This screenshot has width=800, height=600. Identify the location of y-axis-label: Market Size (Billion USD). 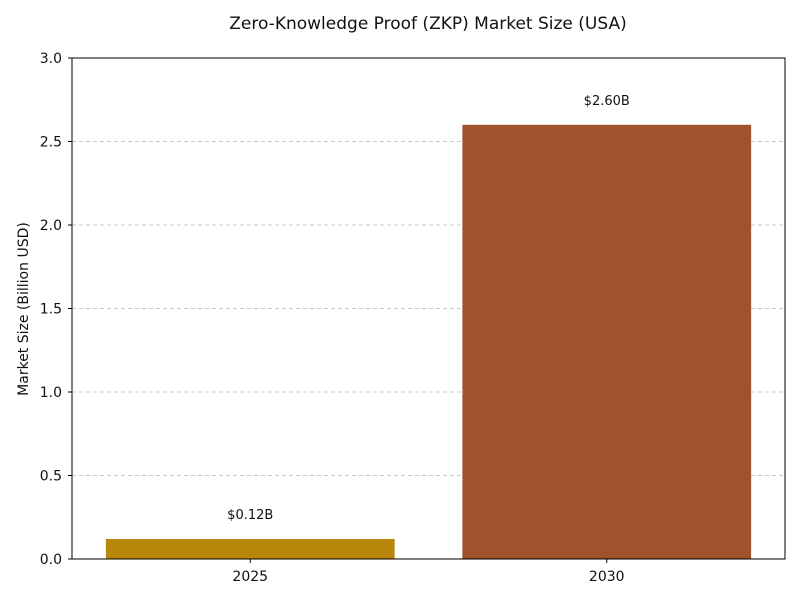
(24, 309).